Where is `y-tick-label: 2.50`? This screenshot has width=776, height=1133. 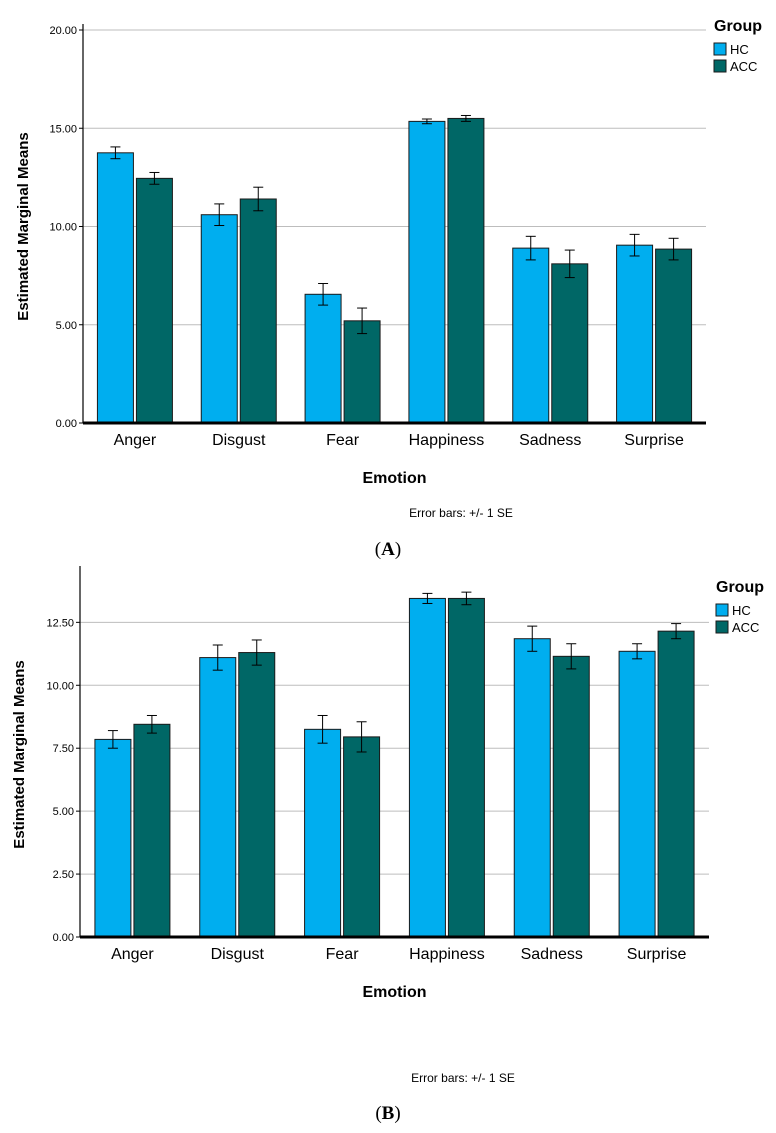 y-tick-label: 2.50 is located at coordinates (63, 875).